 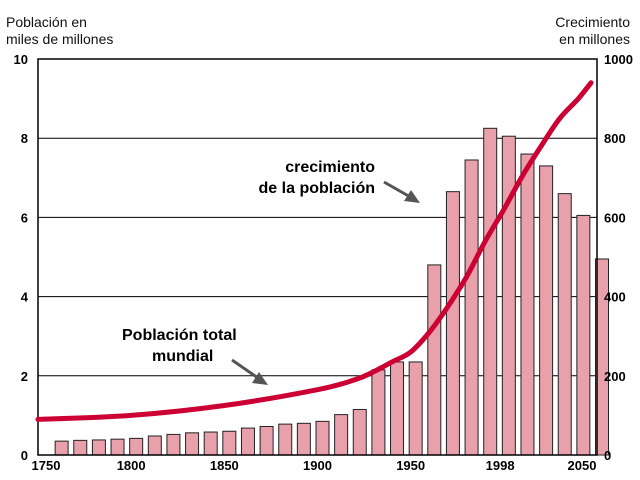 I want to click on growth-arrow-shaft, so click(x=398, y=190).